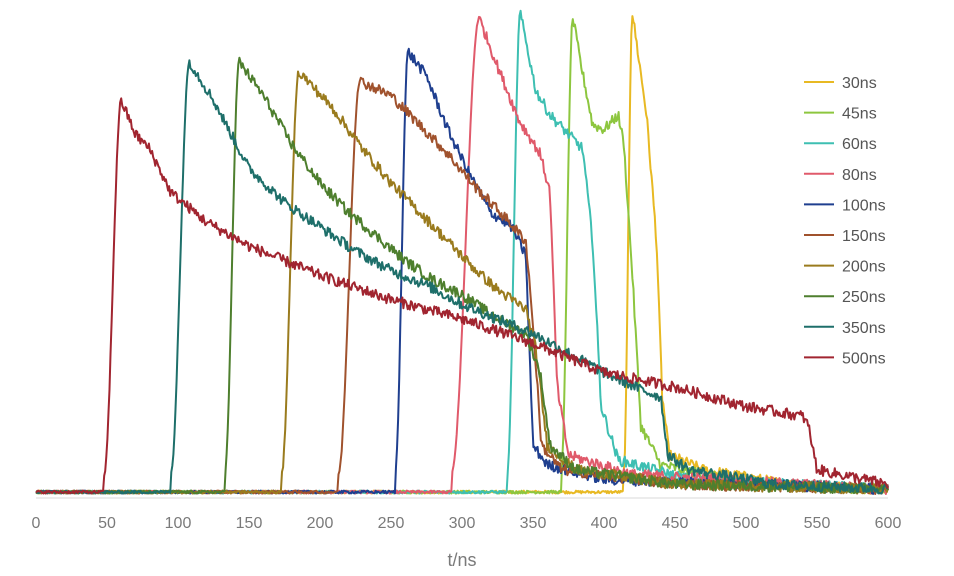 This screenshot has width=954, height=576. Describe the element at coordinates (462, 523) in the screenshot. I see `x-tick-label: 300` at that location.